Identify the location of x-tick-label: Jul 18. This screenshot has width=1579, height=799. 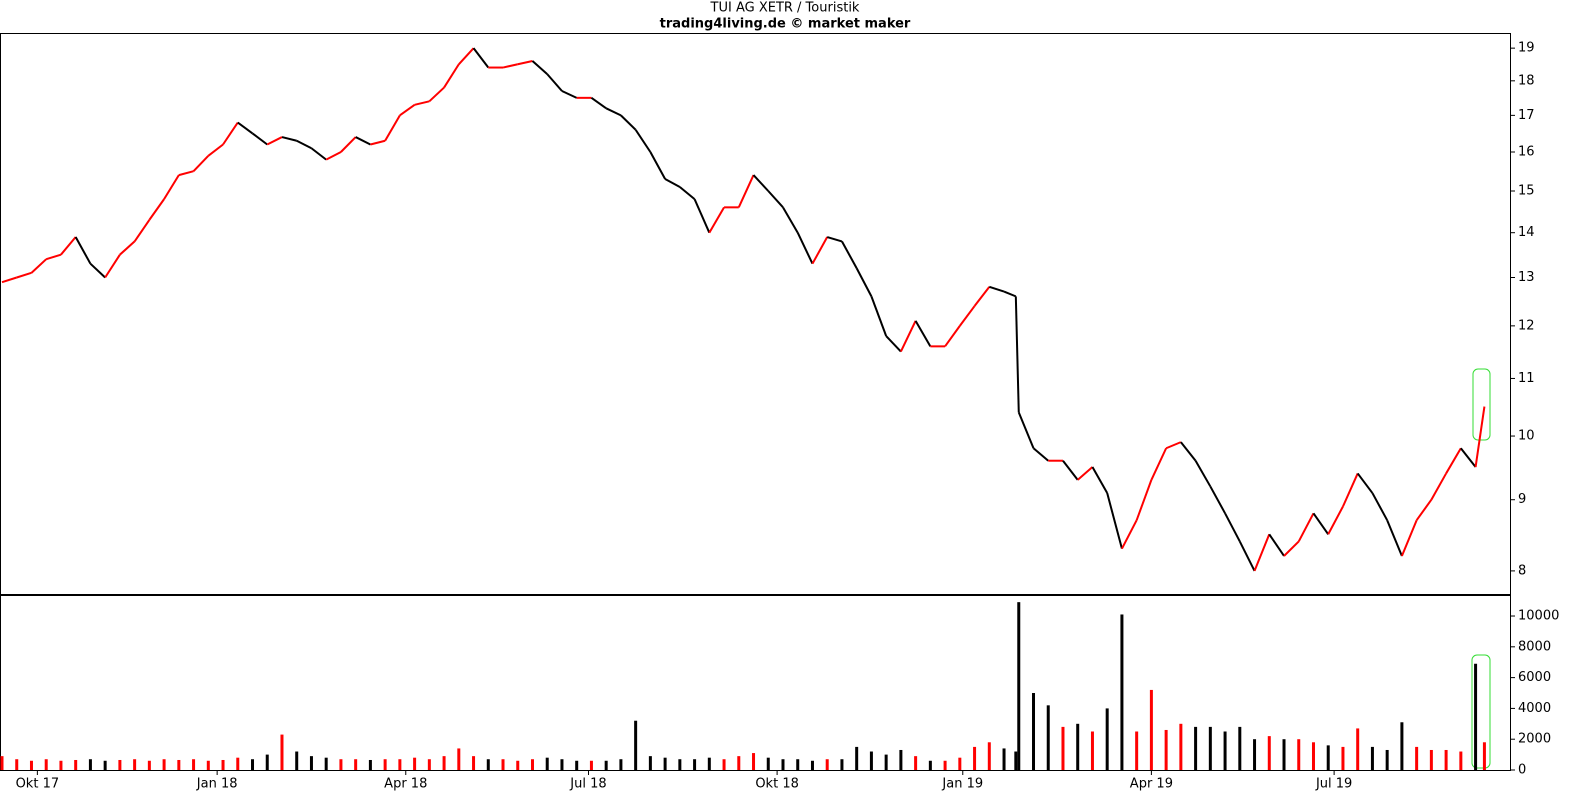
(587, 784).